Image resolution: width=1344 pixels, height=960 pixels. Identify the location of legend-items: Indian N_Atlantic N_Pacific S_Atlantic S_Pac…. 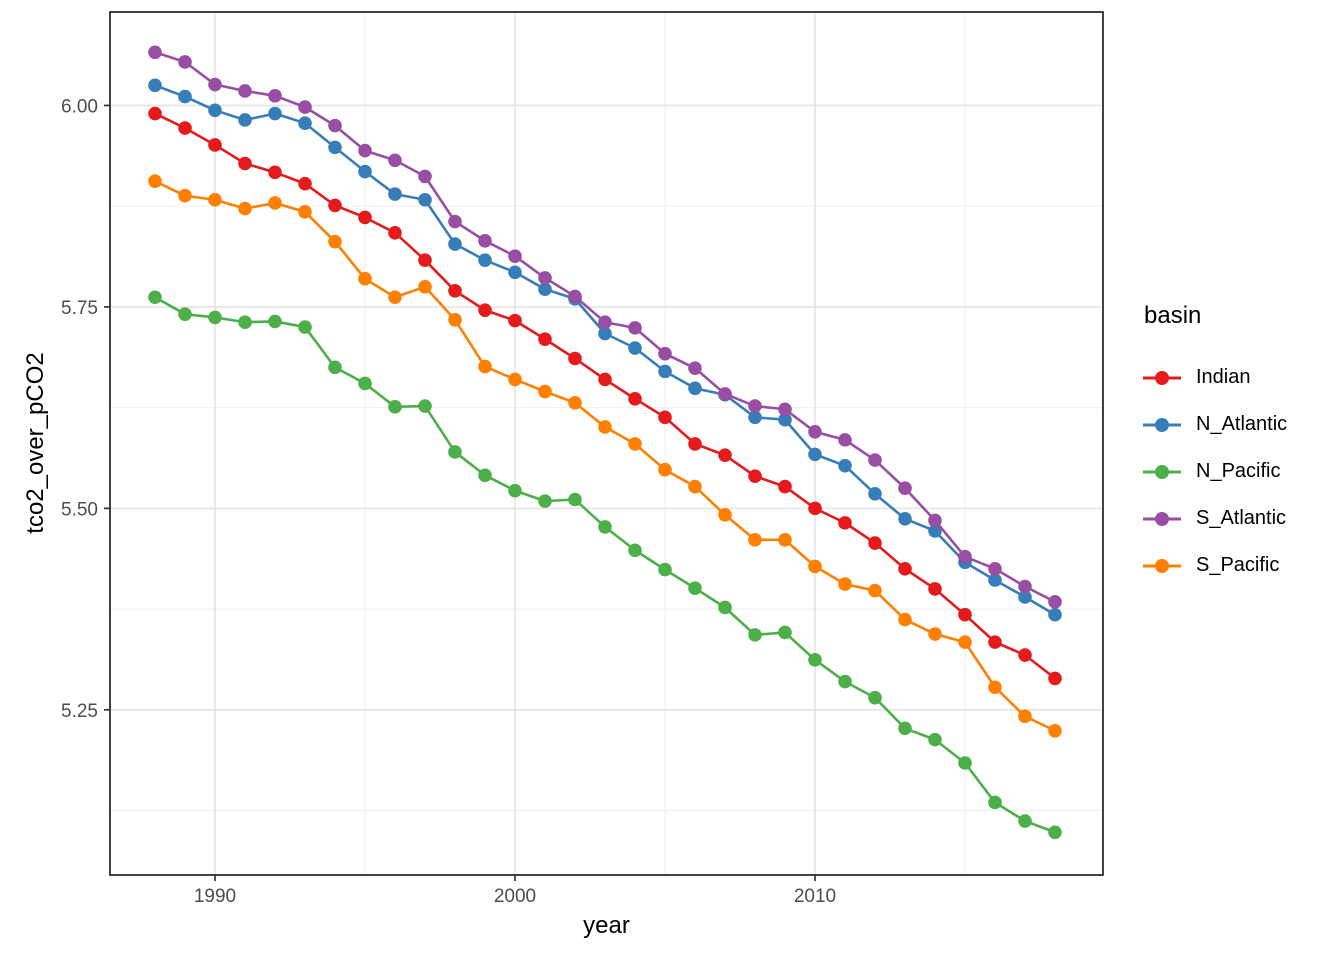
(1214, 471).